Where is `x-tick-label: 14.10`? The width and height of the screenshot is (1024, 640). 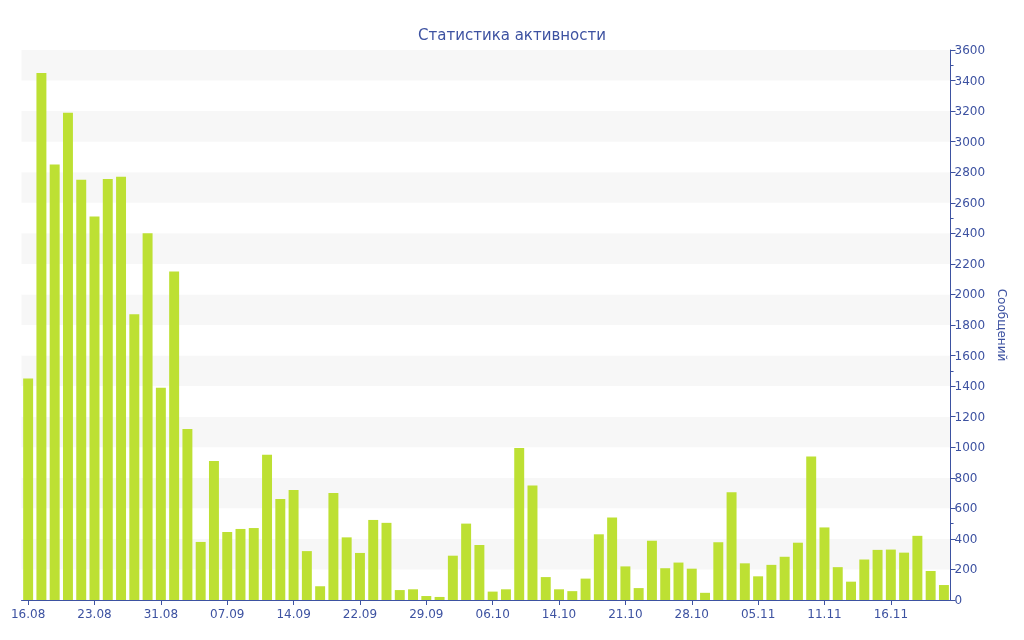
x-tick-label: 14.10 is located at coordinates (559, 614).